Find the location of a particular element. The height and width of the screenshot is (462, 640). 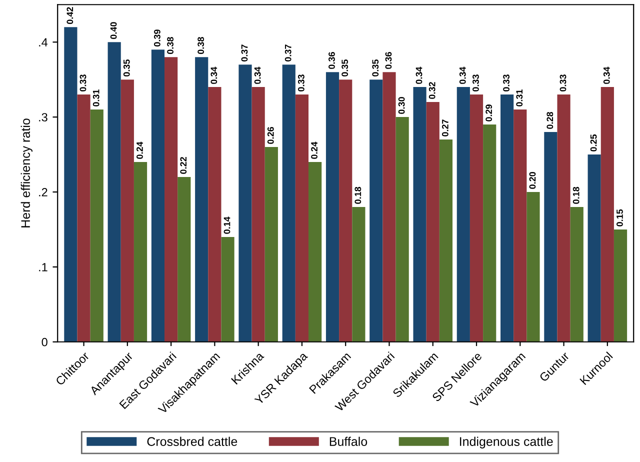

data-label: 0.42 is located at coordinates (70, 15).